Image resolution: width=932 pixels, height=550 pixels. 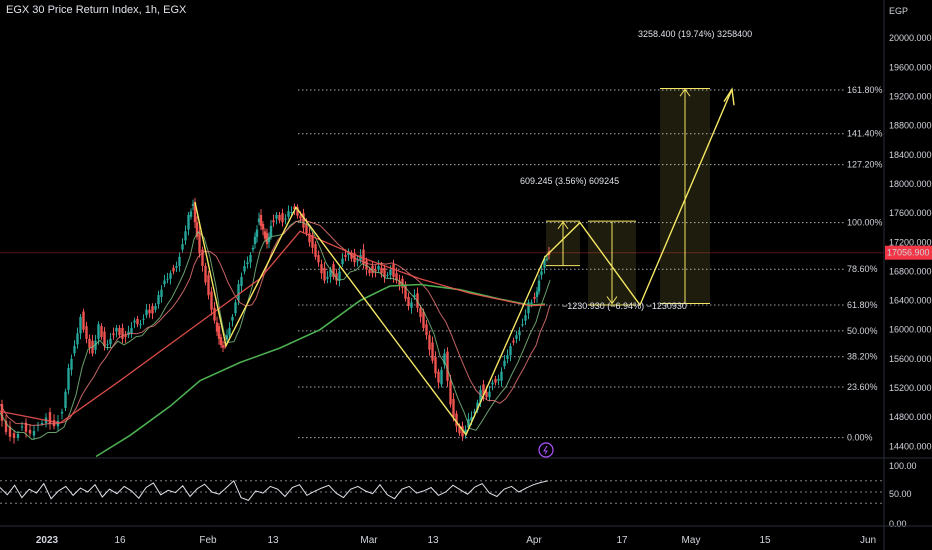 I want to click on y-tick-label: 18400.000, so click(x=910, y=155).